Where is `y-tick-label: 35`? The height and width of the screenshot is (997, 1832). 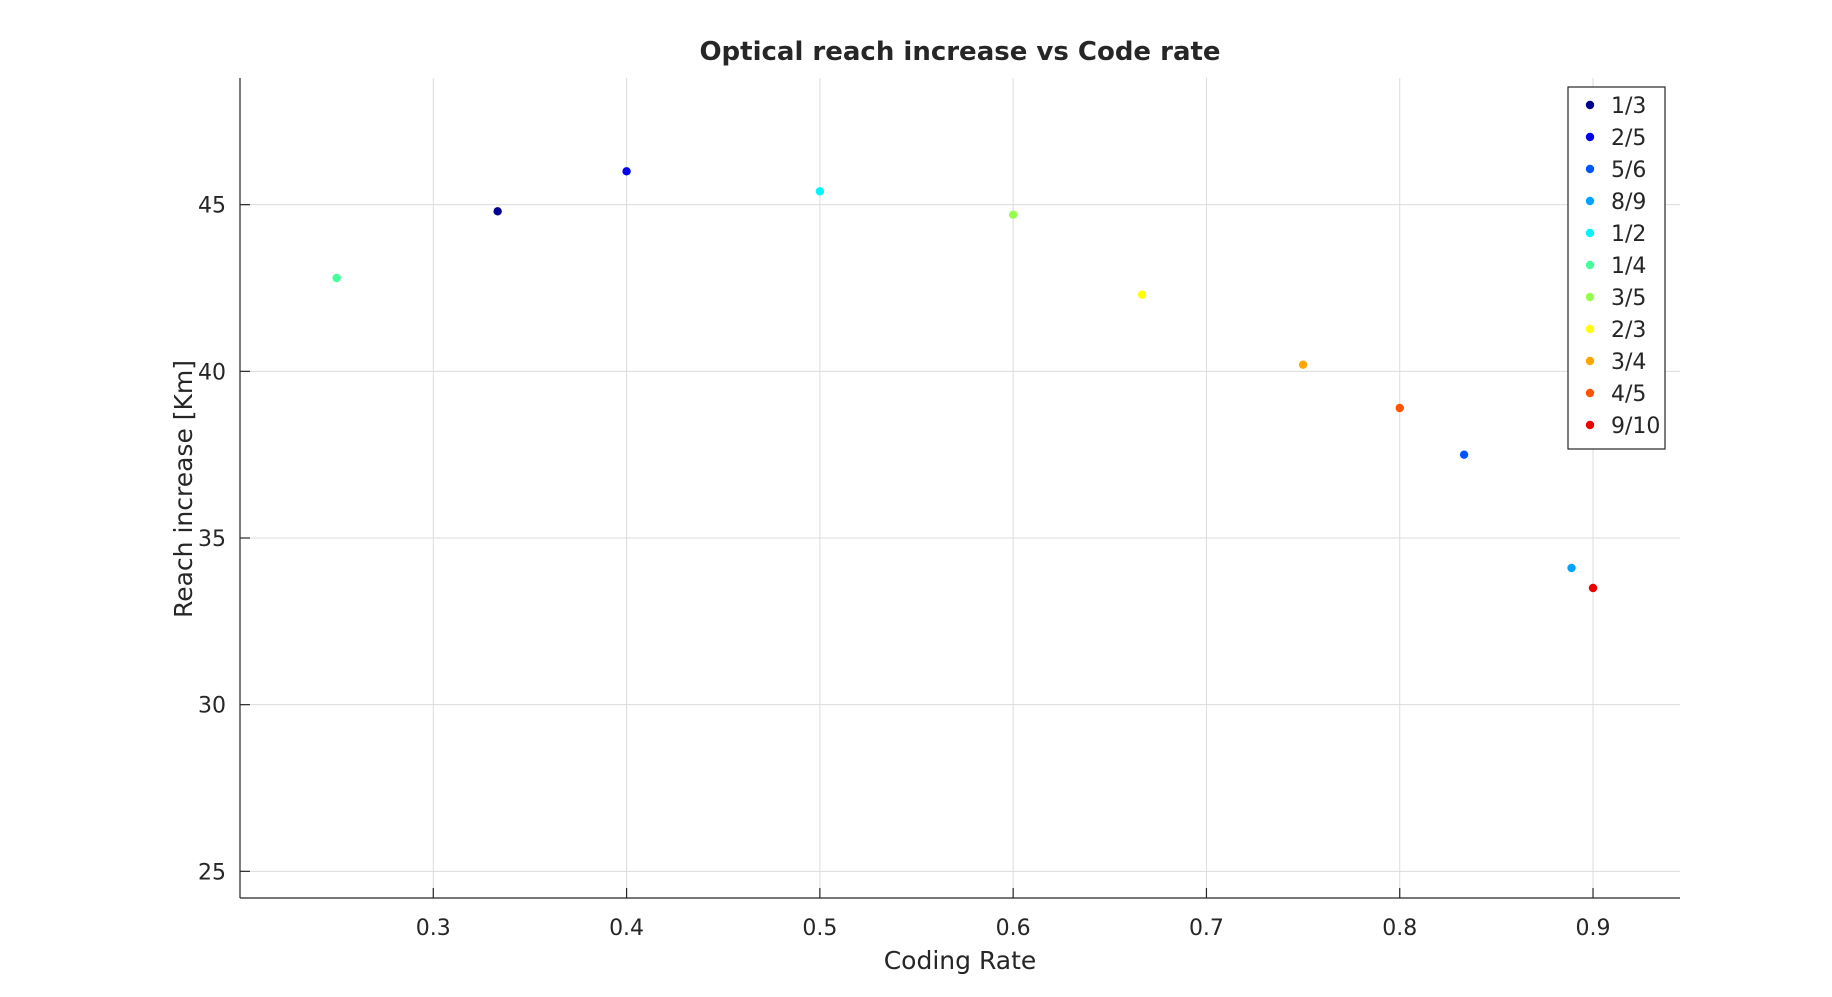
y-tick-label: 35 is located at coordinates (212, 539).